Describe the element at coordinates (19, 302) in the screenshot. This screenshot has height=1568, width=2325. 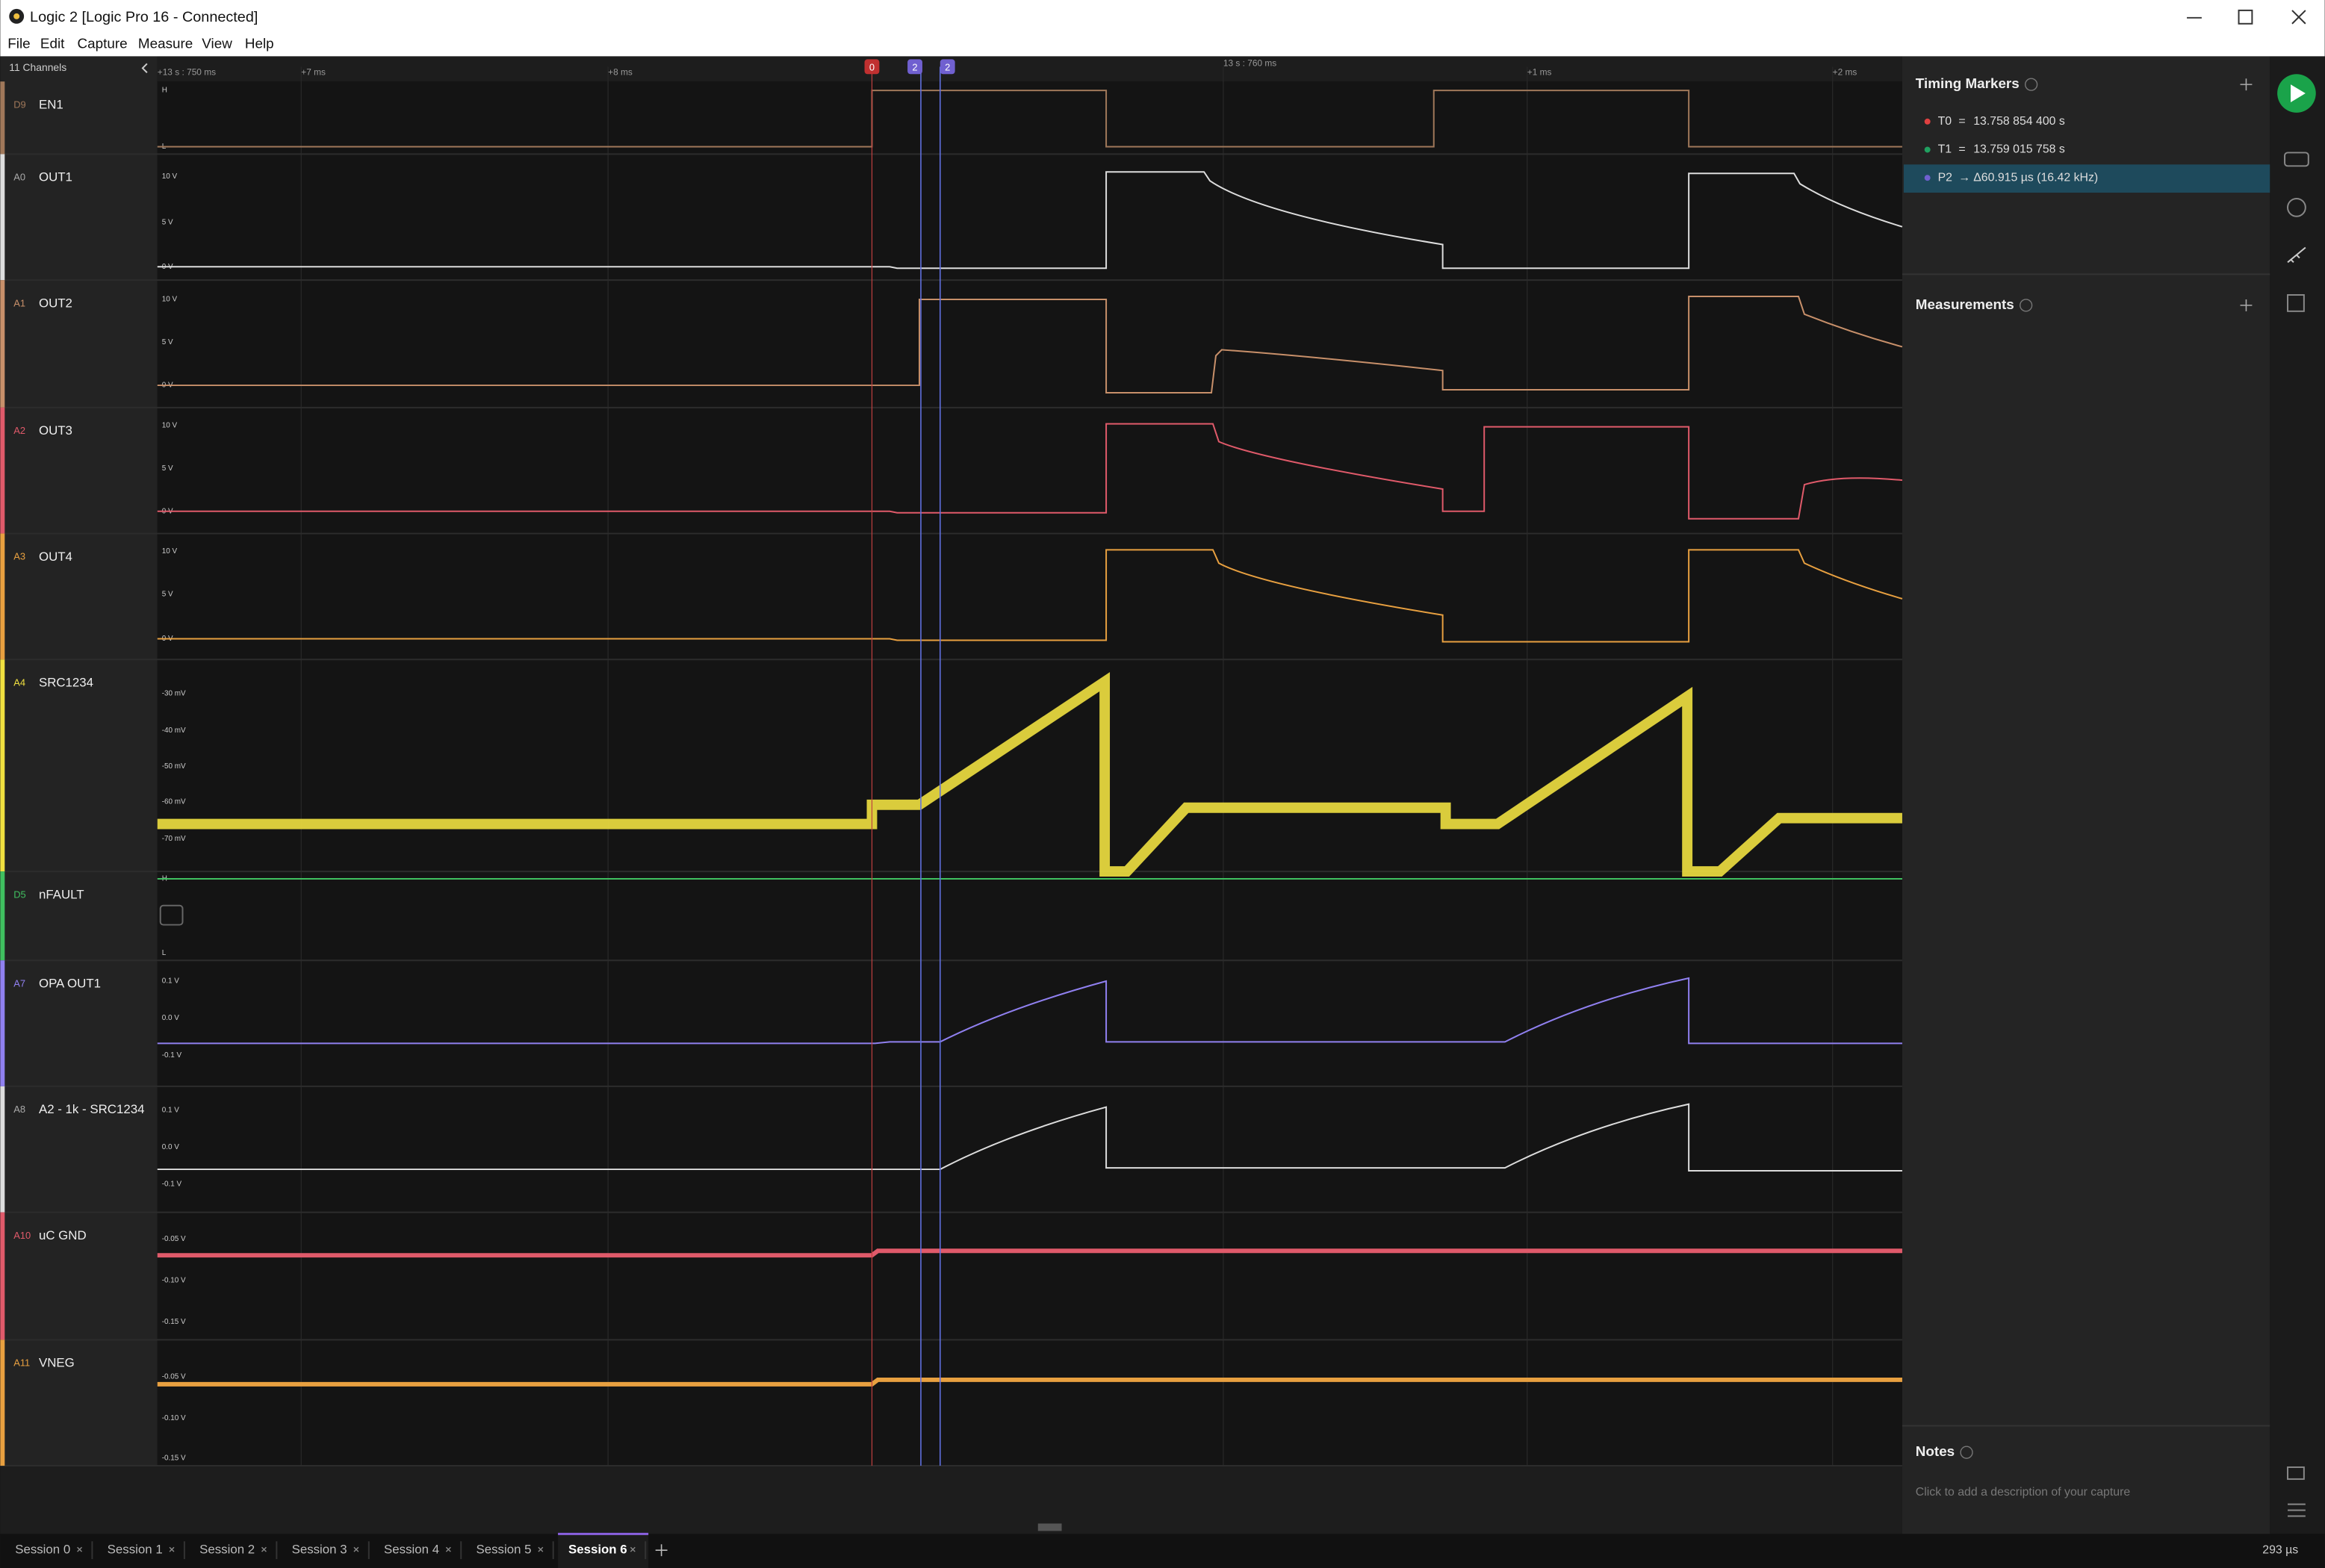
I see `channel-id: A1` at that location.